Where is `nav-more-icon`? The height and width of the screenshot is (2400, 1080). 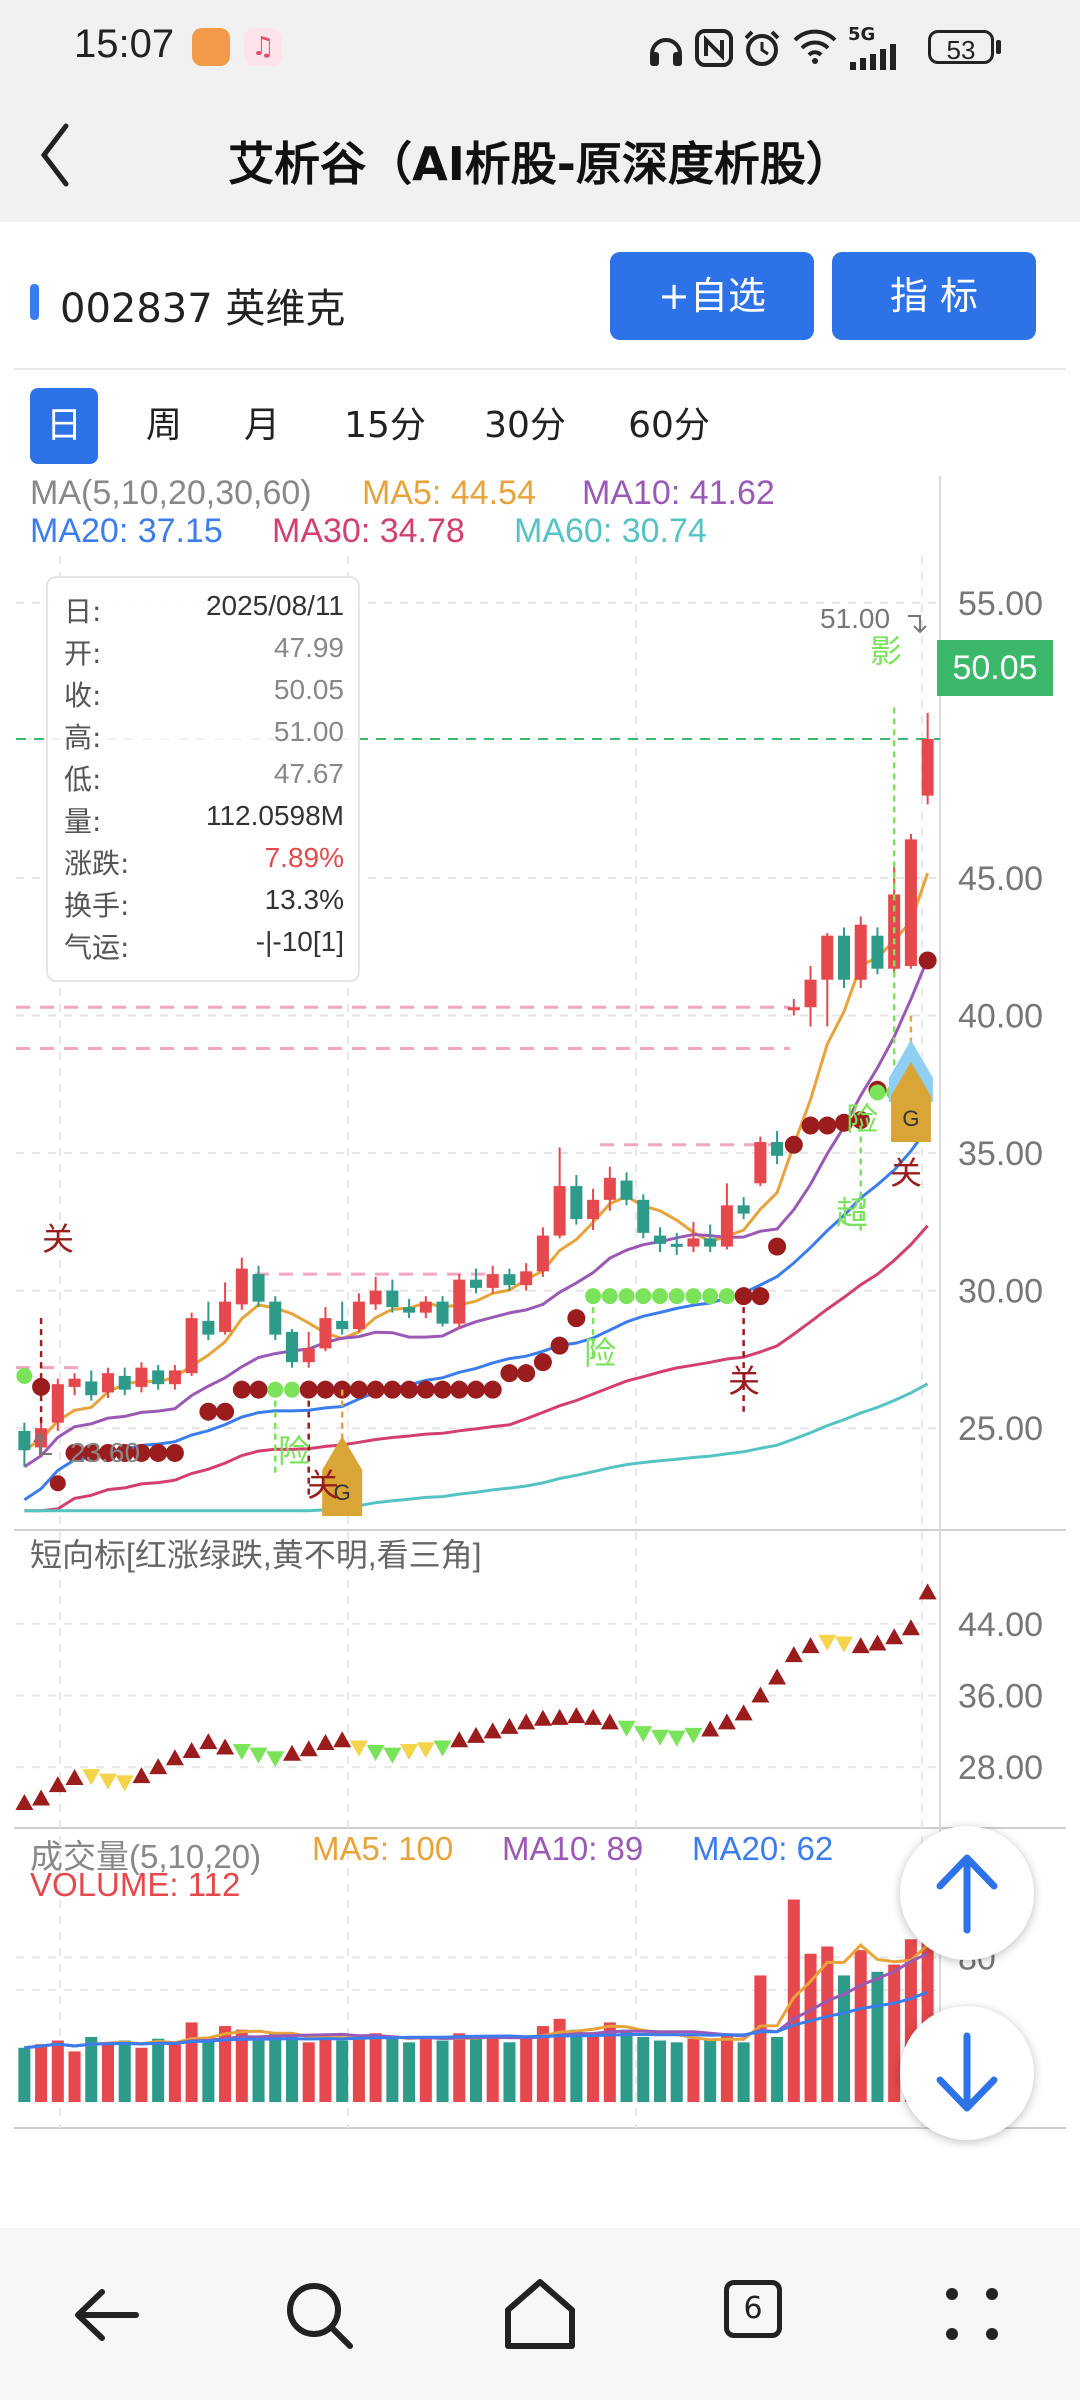
nav-more-icon is located at coordinates (972, 2314).